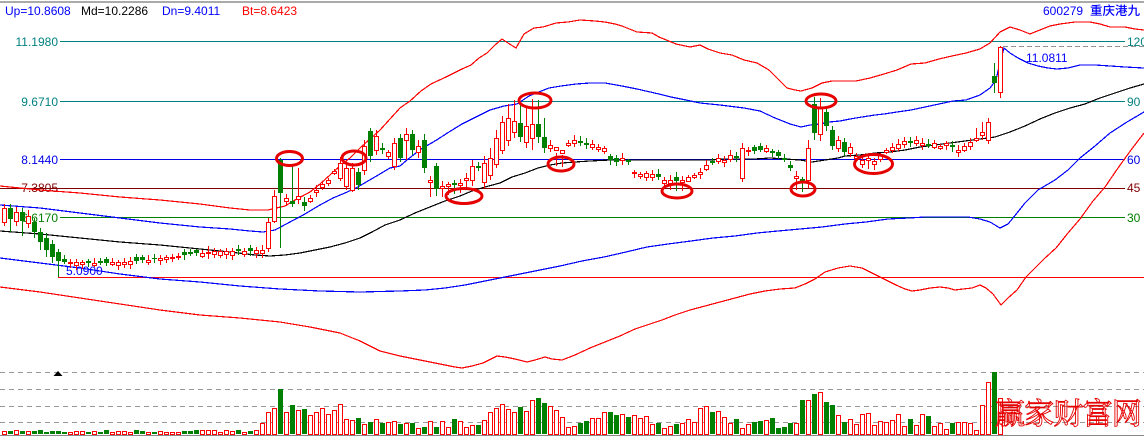  I want to click on svg-text: 30, so click(1134, 218).